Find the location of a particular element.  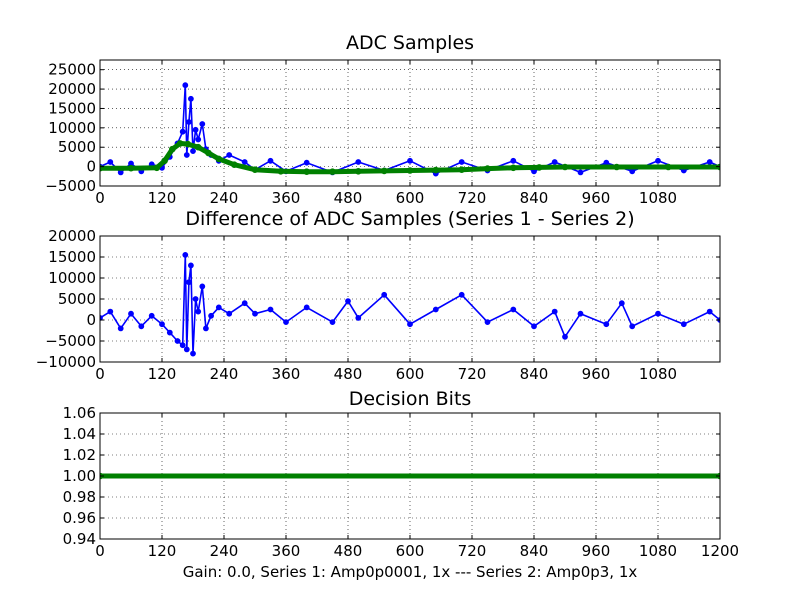

x-tick-label: 1200 is located at coordinates (720, 551).